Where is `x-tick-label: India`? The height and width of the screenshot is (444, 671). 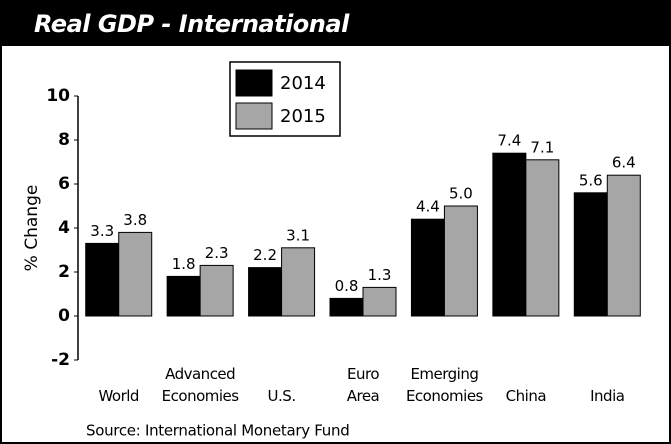
x-tick-label: India is located at coordinates (607, 396).